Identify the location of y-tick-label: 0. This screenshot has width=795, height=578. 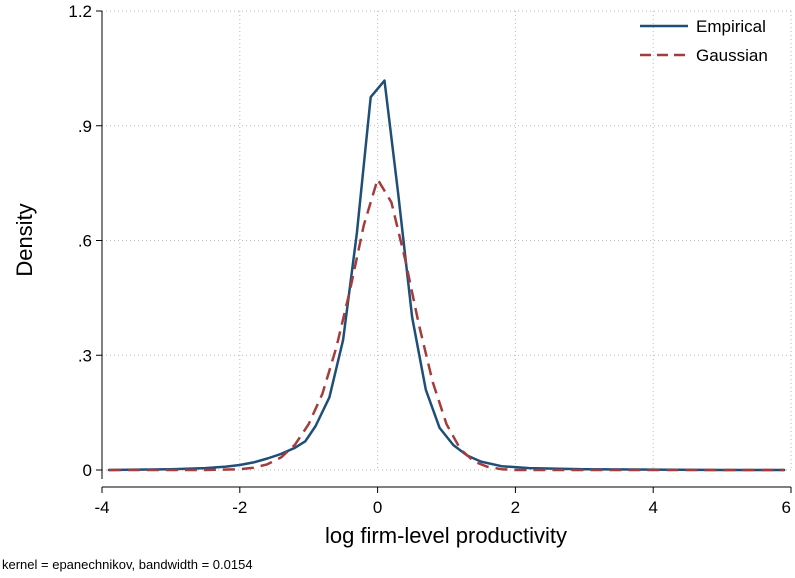
(87, 470).